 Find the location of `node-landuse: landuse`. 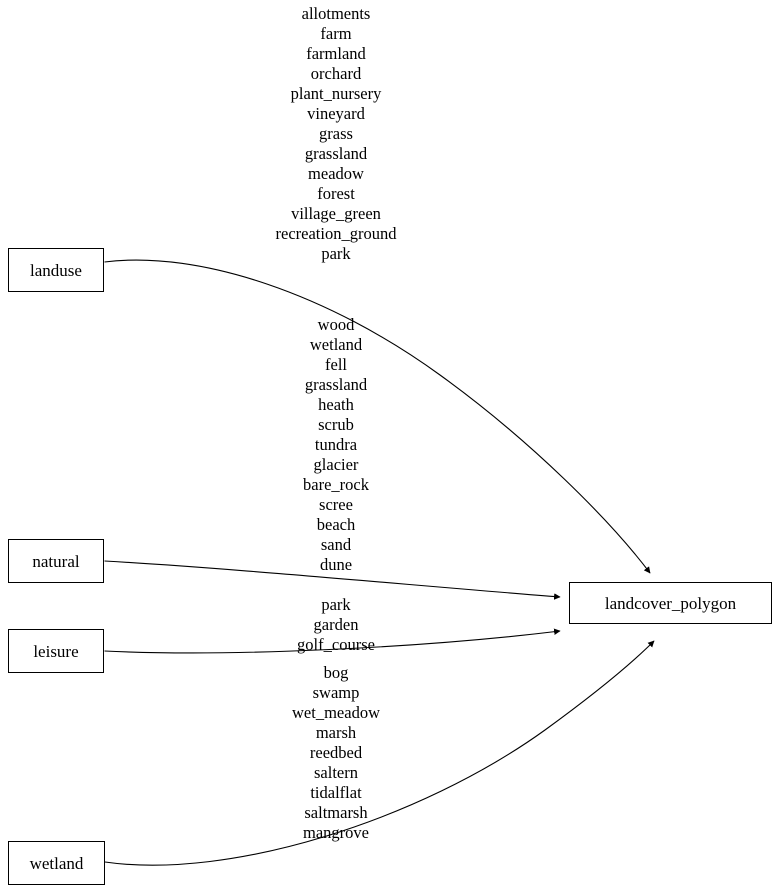

node-landuse: landuse is located at coordinates (56, 270).